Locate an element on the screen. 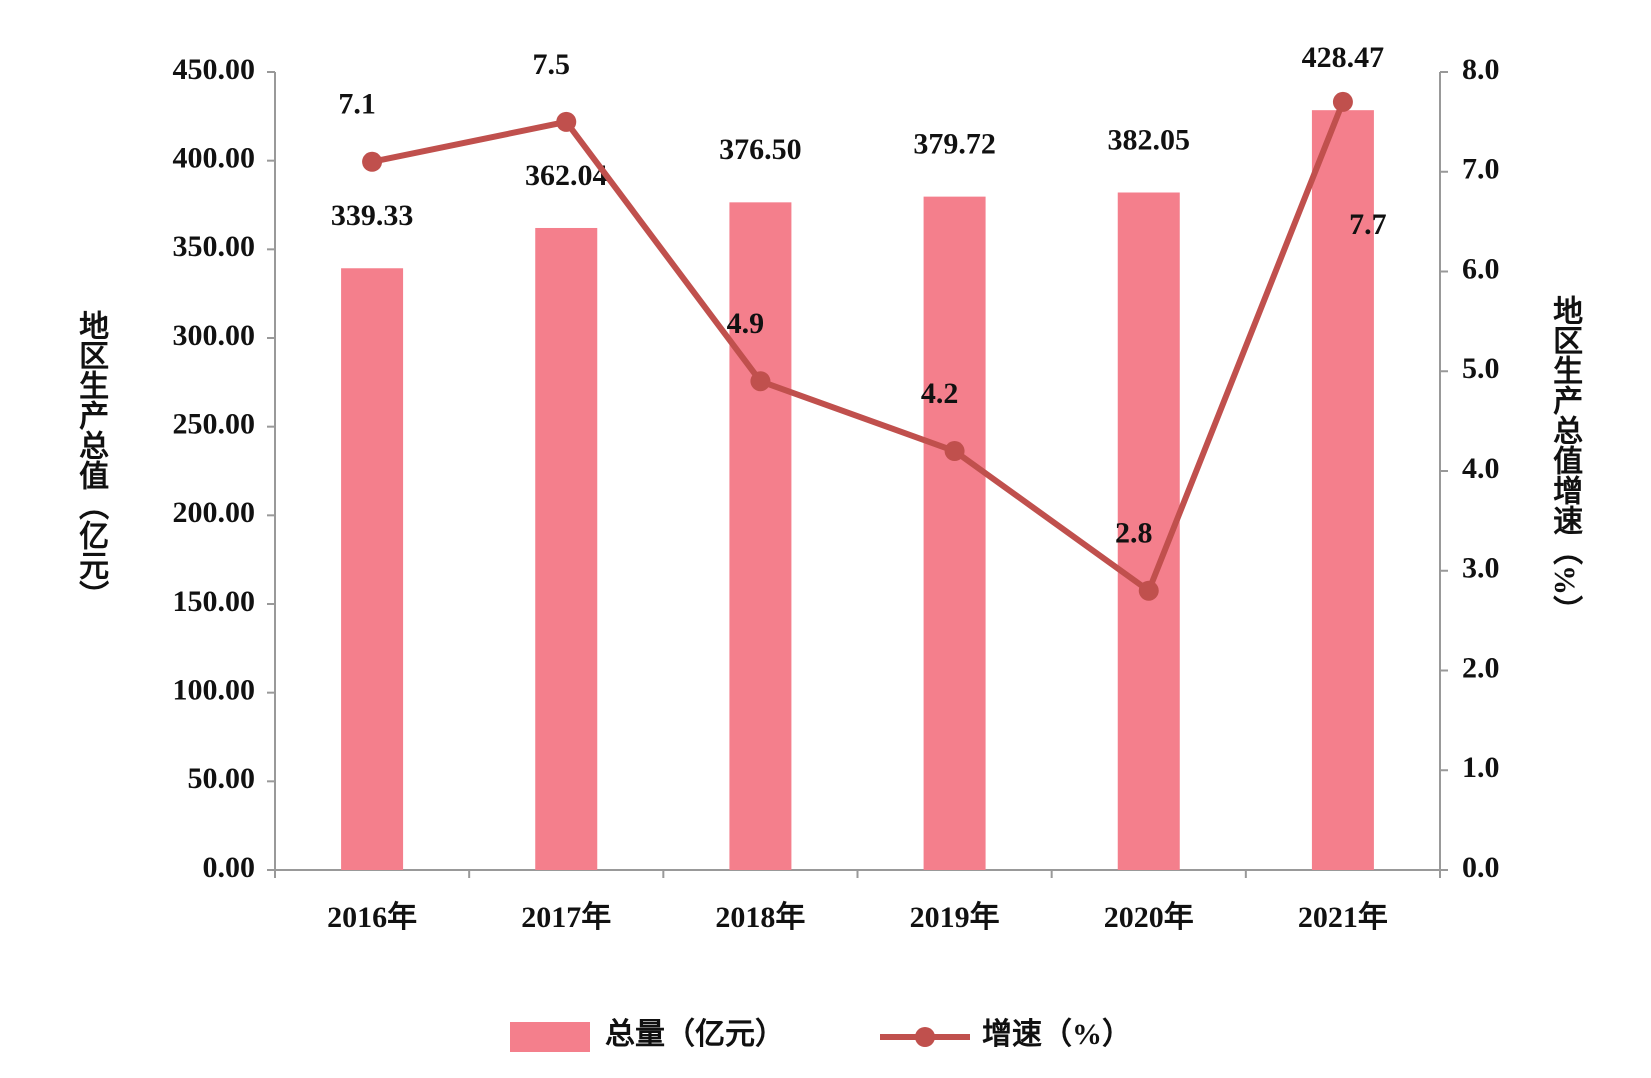  y2-tick-label: 8.0 is located at coordinates (1481, 69).